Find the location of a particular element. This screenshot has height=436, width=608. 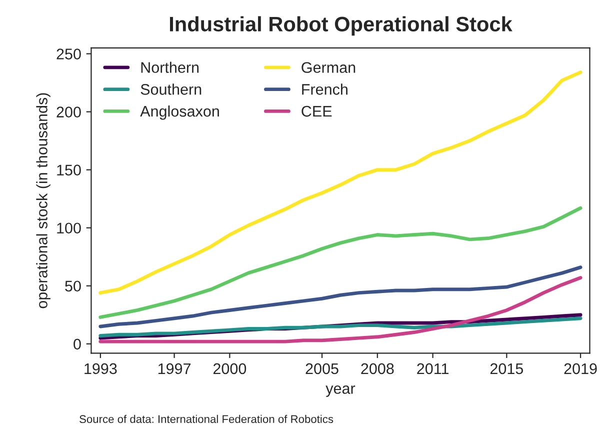

legend-label: Anglosaxon is located at coordinates (179, 112).